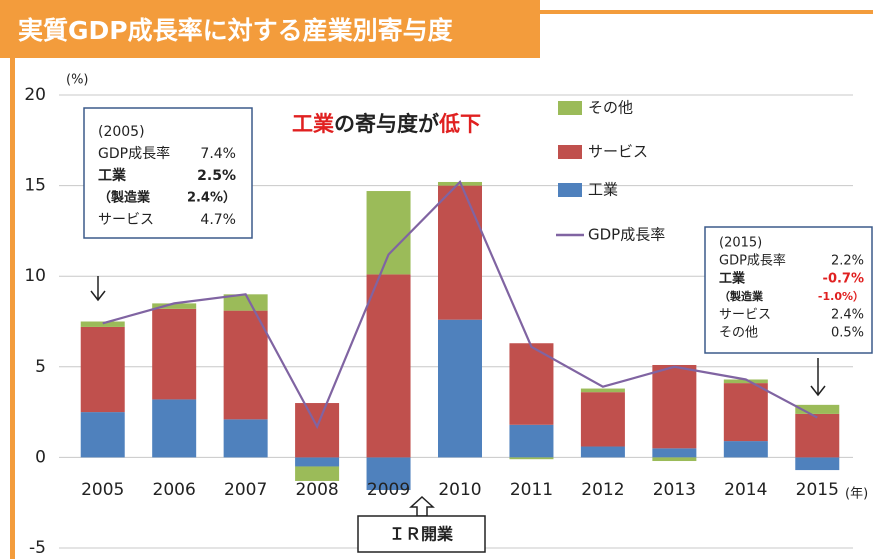  Describe the element at coordinates (37, 548) in the screenshot. I see `y-tick-label: -5` at that location.